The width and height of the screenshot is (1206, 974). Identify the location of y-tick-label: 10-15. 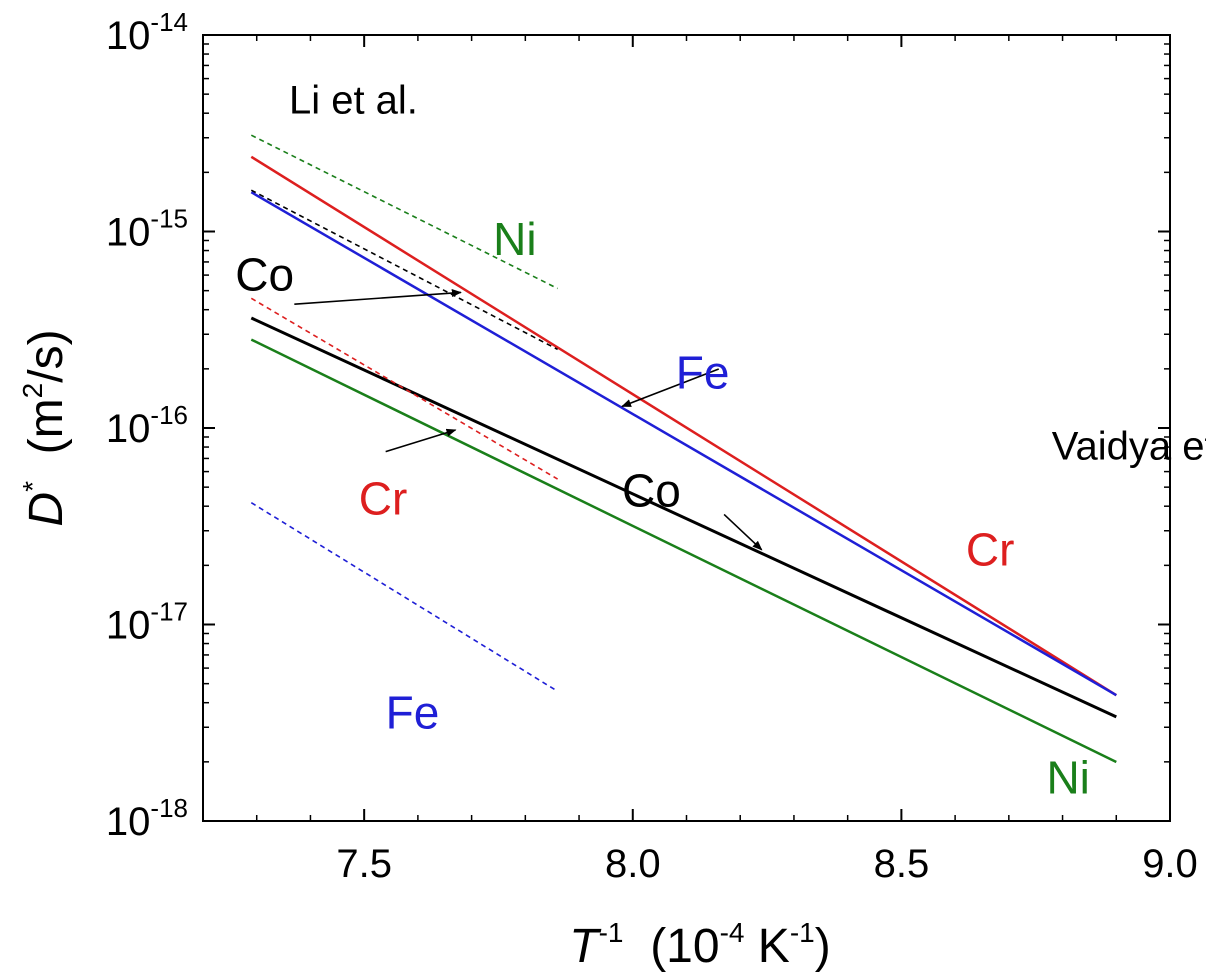
(147, 229).